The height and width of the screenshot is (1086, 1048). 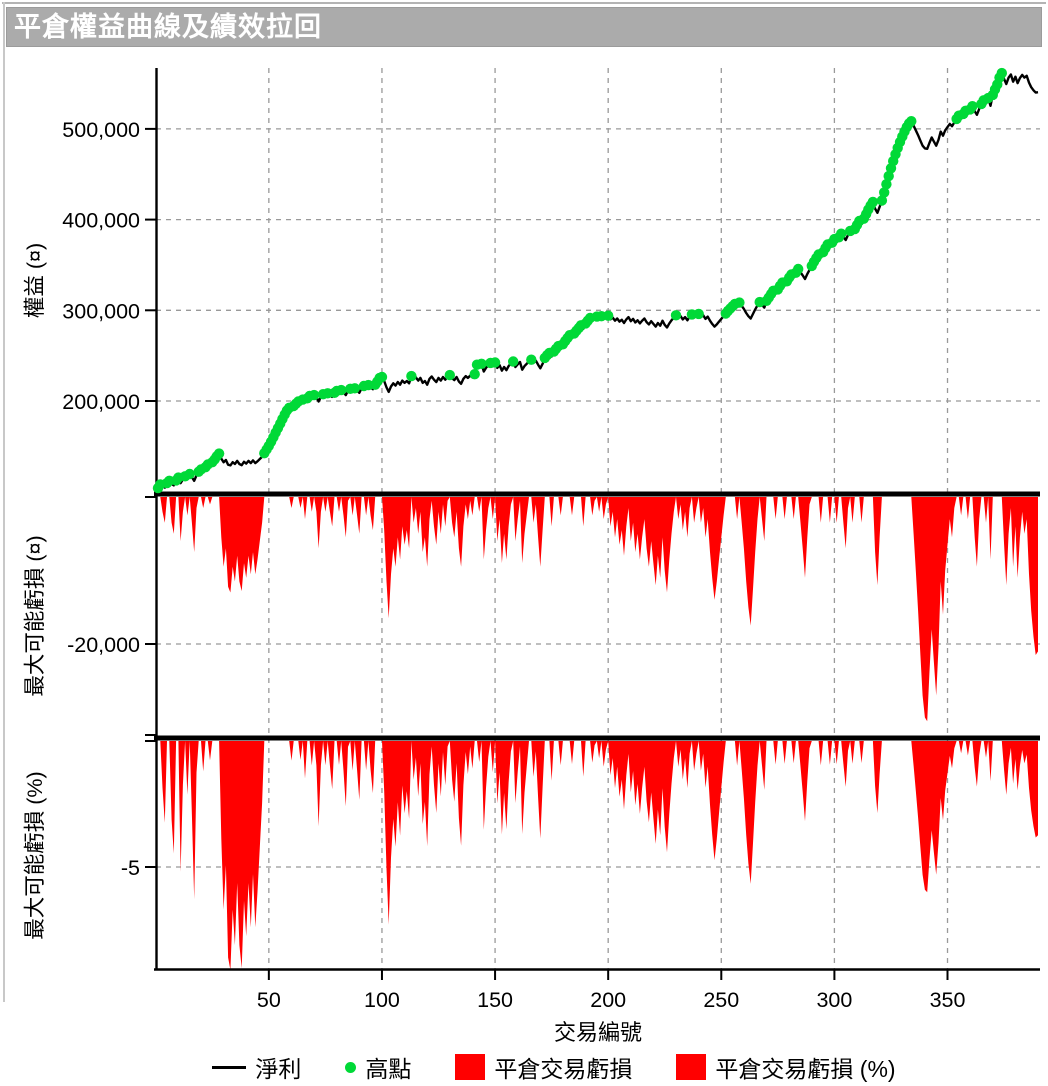 I want to click on legend-item-trade-loss-percent: 平倉交易虧損 (%), so click(x=786, y=1067).